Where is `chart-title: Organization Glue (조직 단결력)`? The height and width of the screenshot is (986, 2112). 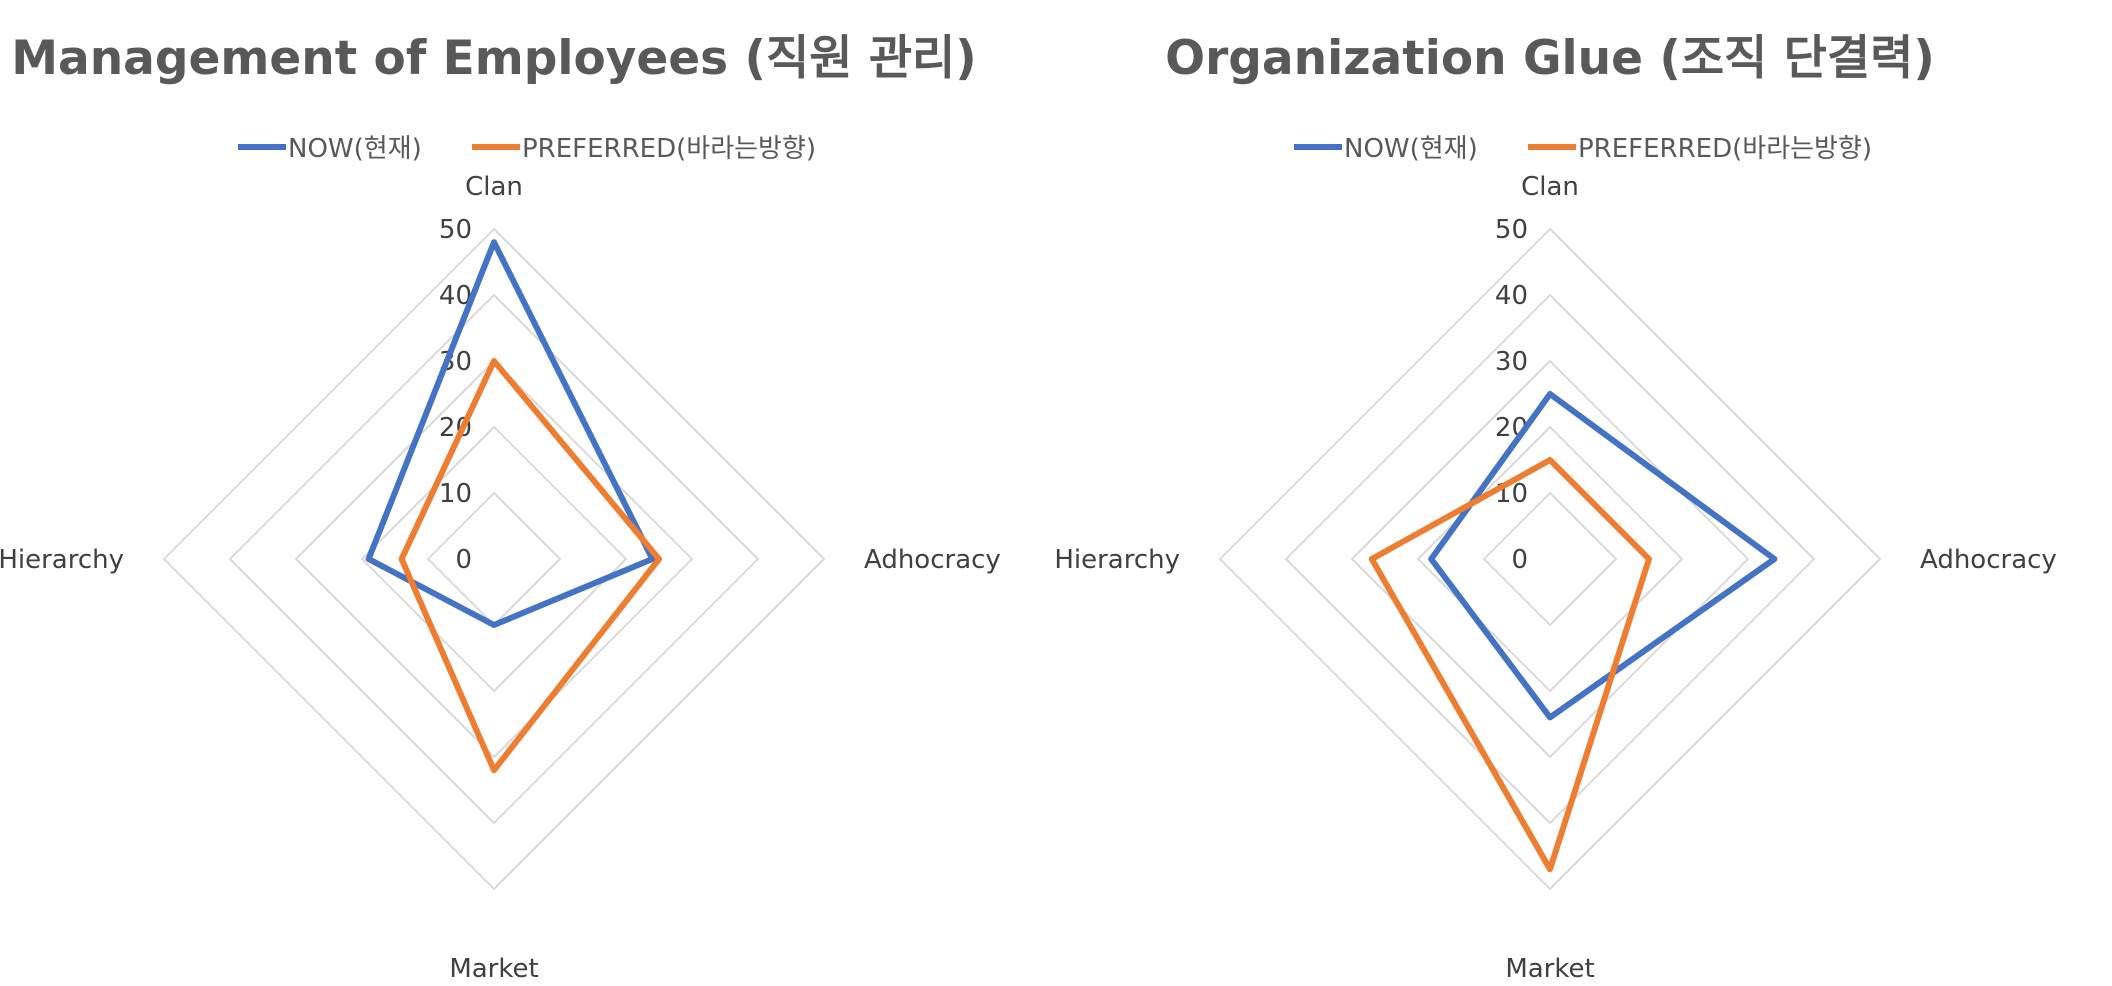 chart-title: Organization Glue (조직 단결력) is located at coordinates (1550, 58).